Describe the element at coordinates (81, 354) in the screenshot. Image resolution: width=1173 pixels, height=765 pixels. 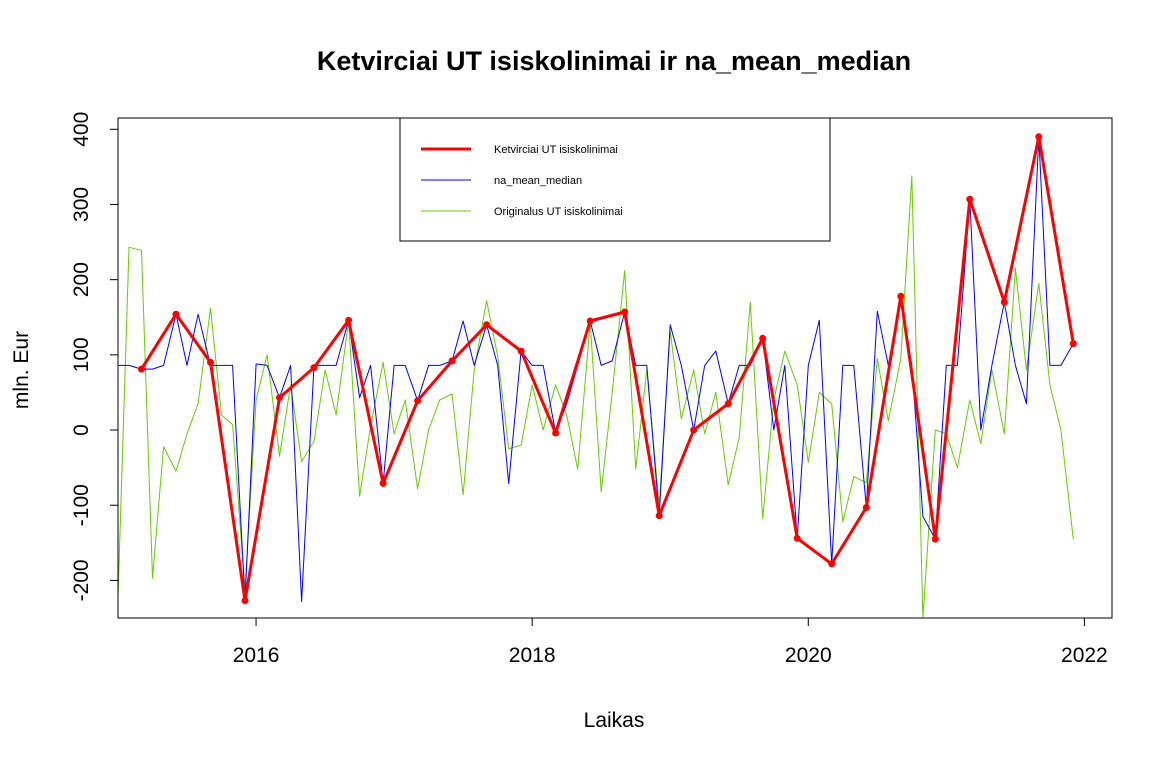
I see `y-tick-label: 100` at that location.